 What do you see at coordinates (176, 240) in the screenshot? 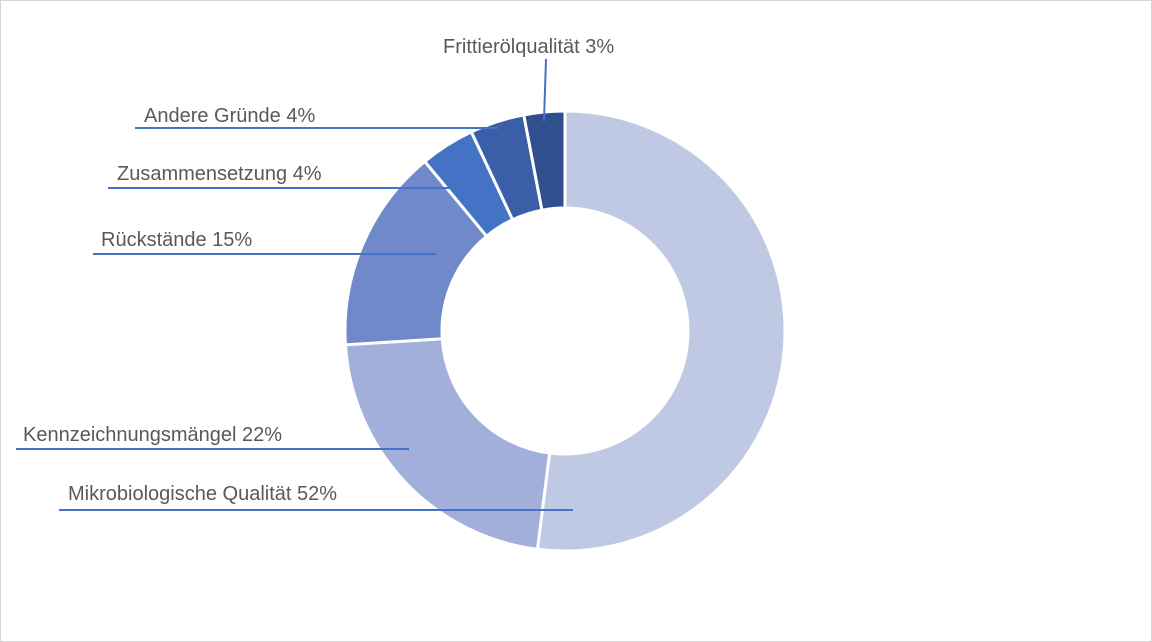
I see `data-label-2: Rückstände 15%` at bounding box center [176, 240].